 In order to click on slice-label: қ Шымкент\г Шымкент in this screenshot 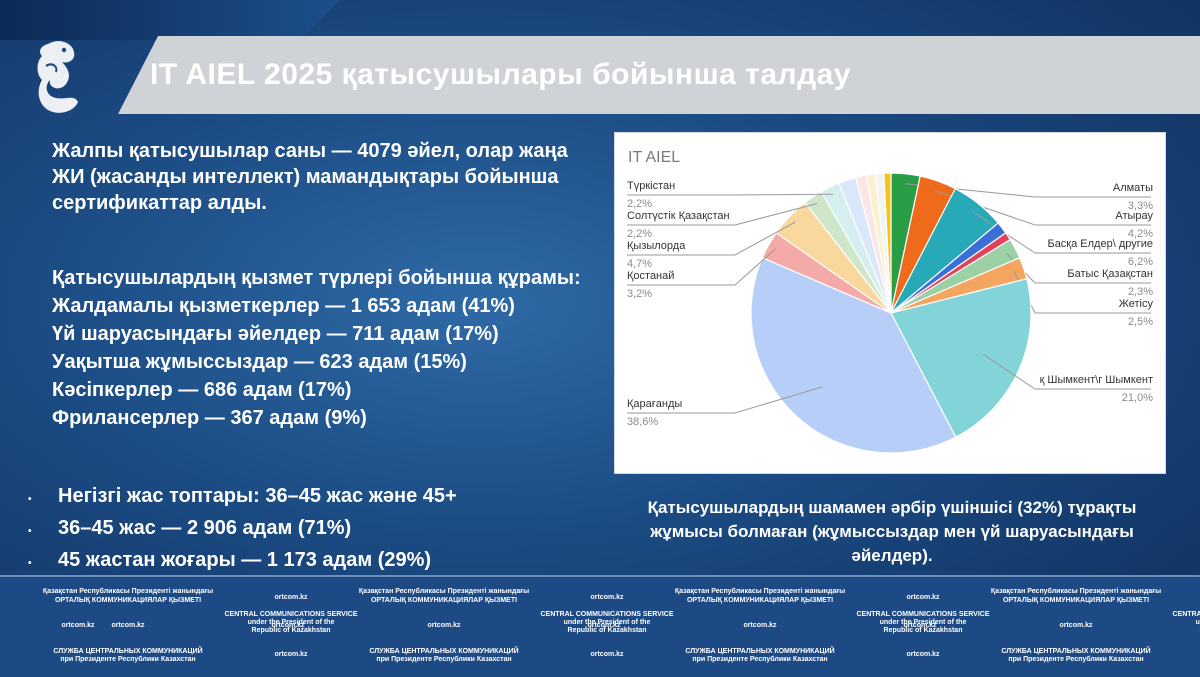, I will do `click(1096, 380)`.